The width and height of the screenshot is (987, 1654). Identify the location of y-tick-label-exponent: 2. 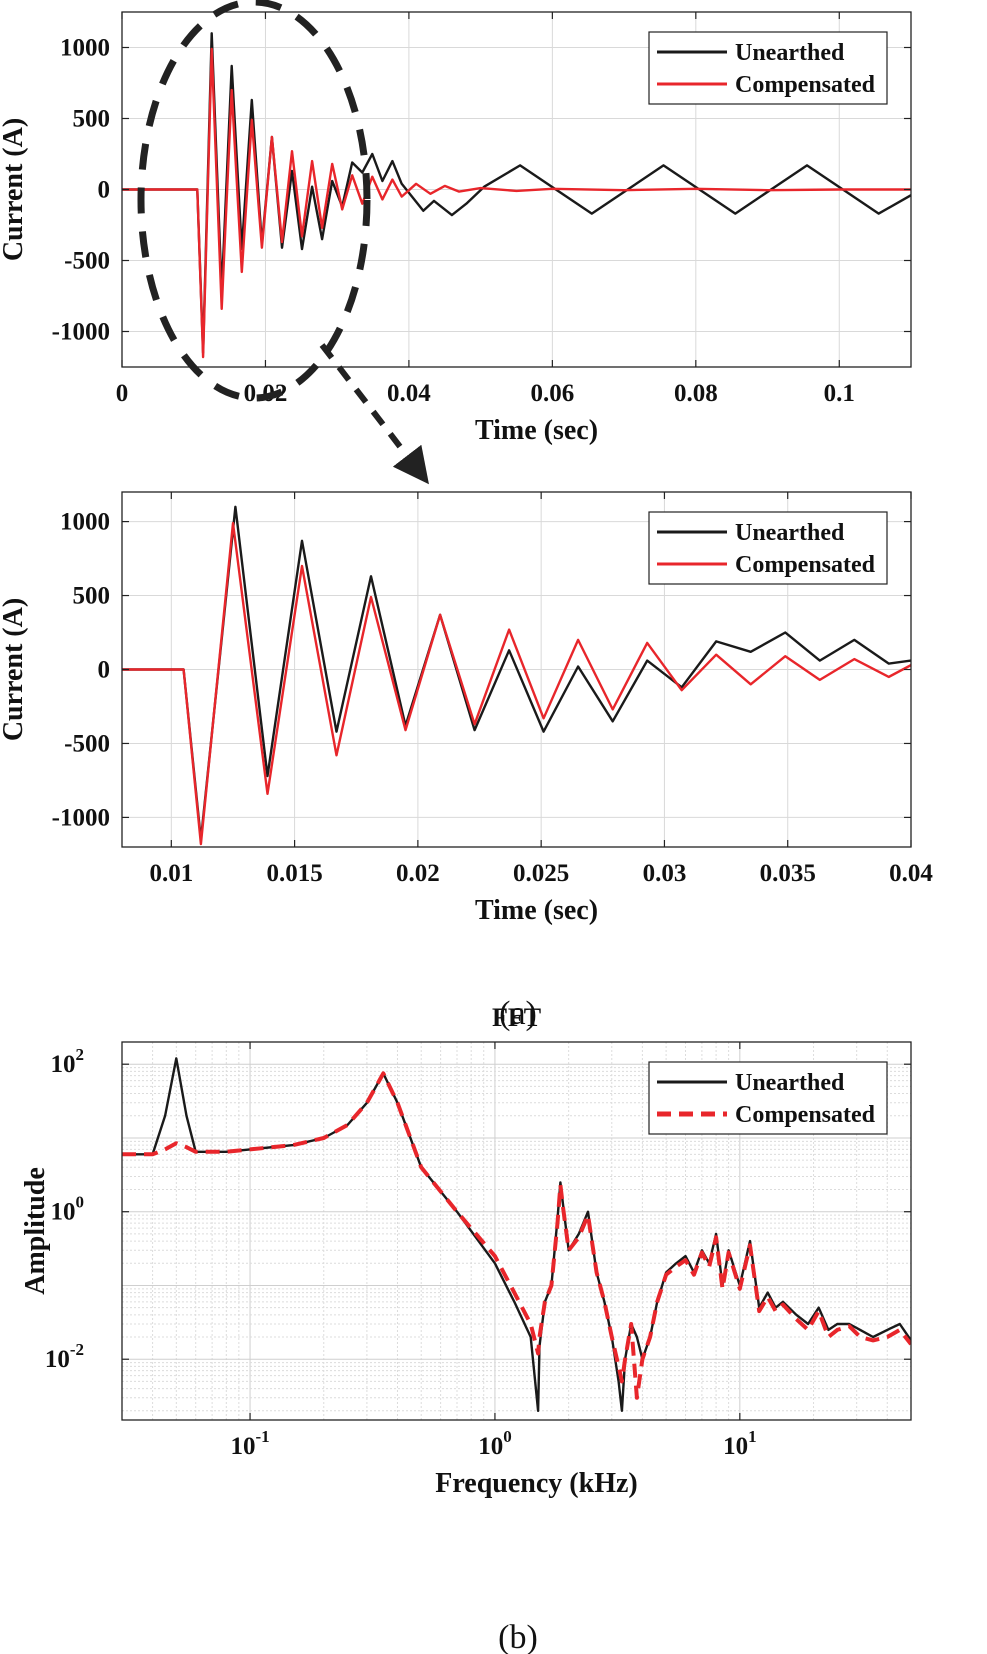
(80, 1054).